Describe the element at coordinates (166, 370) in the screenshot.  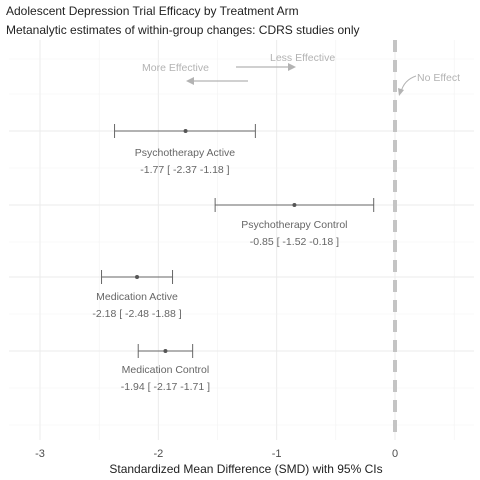
I see `row-name-label: Medication Control` at that location.